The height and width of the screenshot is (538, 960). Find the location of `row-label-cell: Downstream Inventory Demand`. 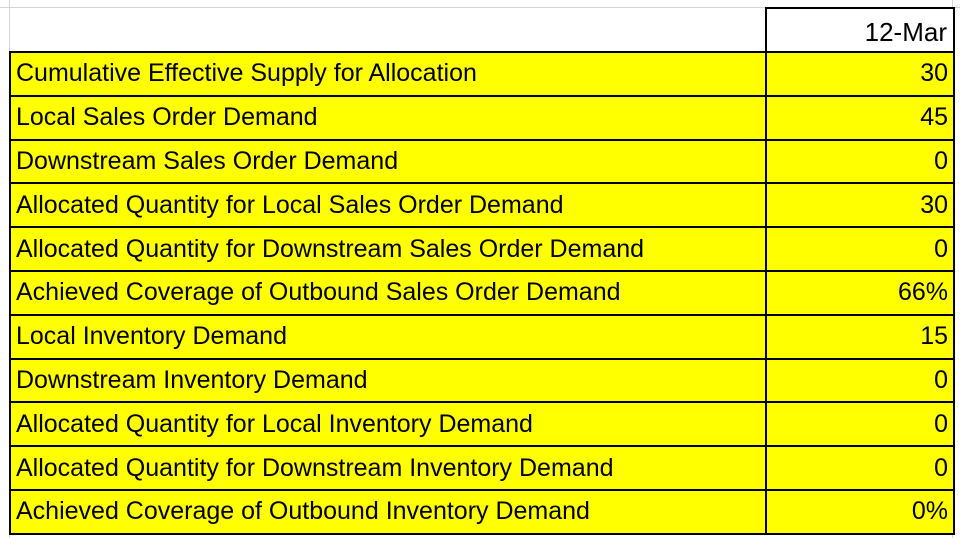

row-label-cell: Downstream Inventory Demand is located at coordinates (388, 380).